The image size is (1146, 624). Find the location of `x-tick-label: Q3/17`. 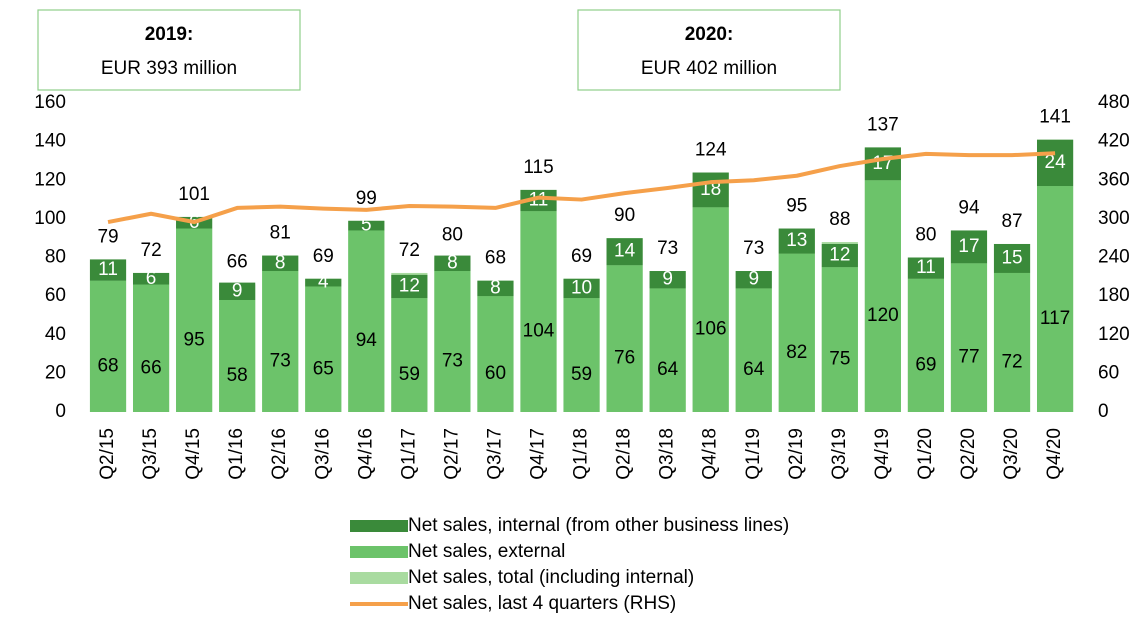

x-tick-label: Q3/17 is located at coordinates (494, 454).